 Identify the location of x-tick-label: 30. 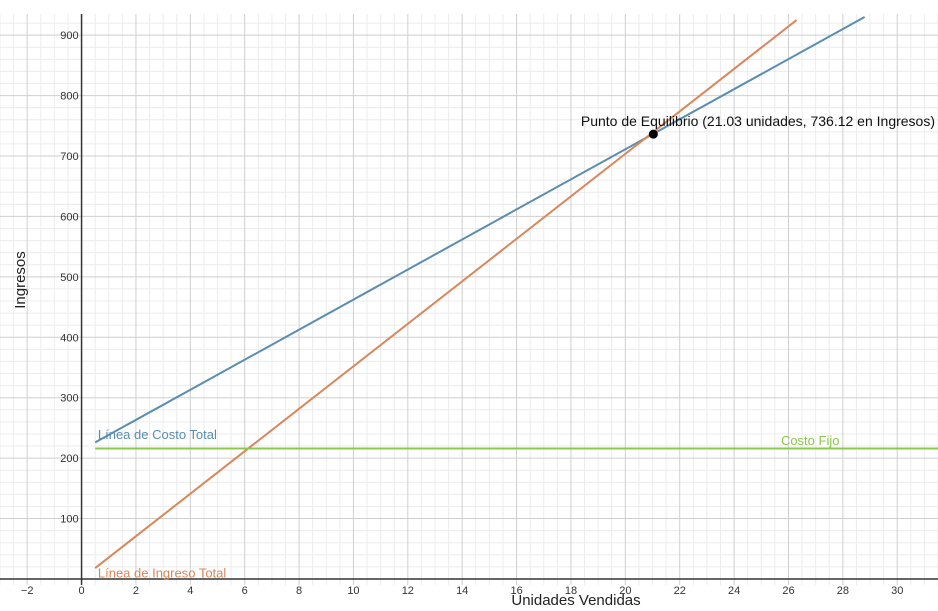
(897, 591).